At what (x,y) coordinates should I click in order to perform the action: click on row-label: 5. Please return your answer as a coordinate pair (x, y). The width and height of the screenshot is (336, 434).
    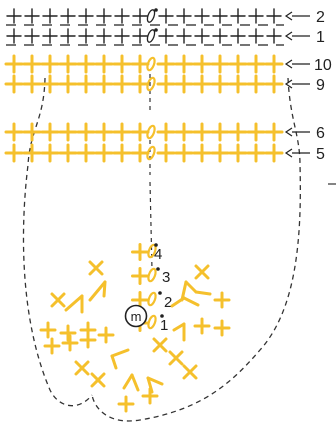
    Looking at the image, I should click on (320, 154).